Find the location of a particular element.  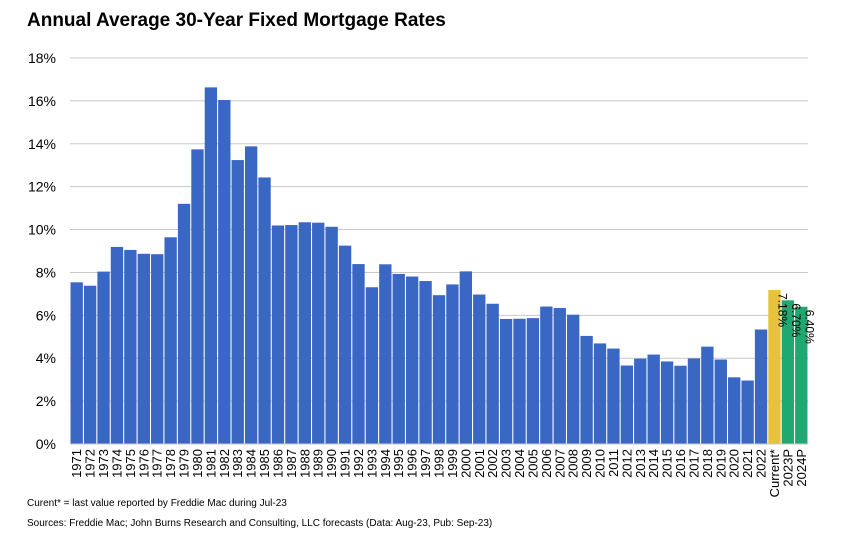

x-tick-label: 1980 is located at coordinates (197, 463).